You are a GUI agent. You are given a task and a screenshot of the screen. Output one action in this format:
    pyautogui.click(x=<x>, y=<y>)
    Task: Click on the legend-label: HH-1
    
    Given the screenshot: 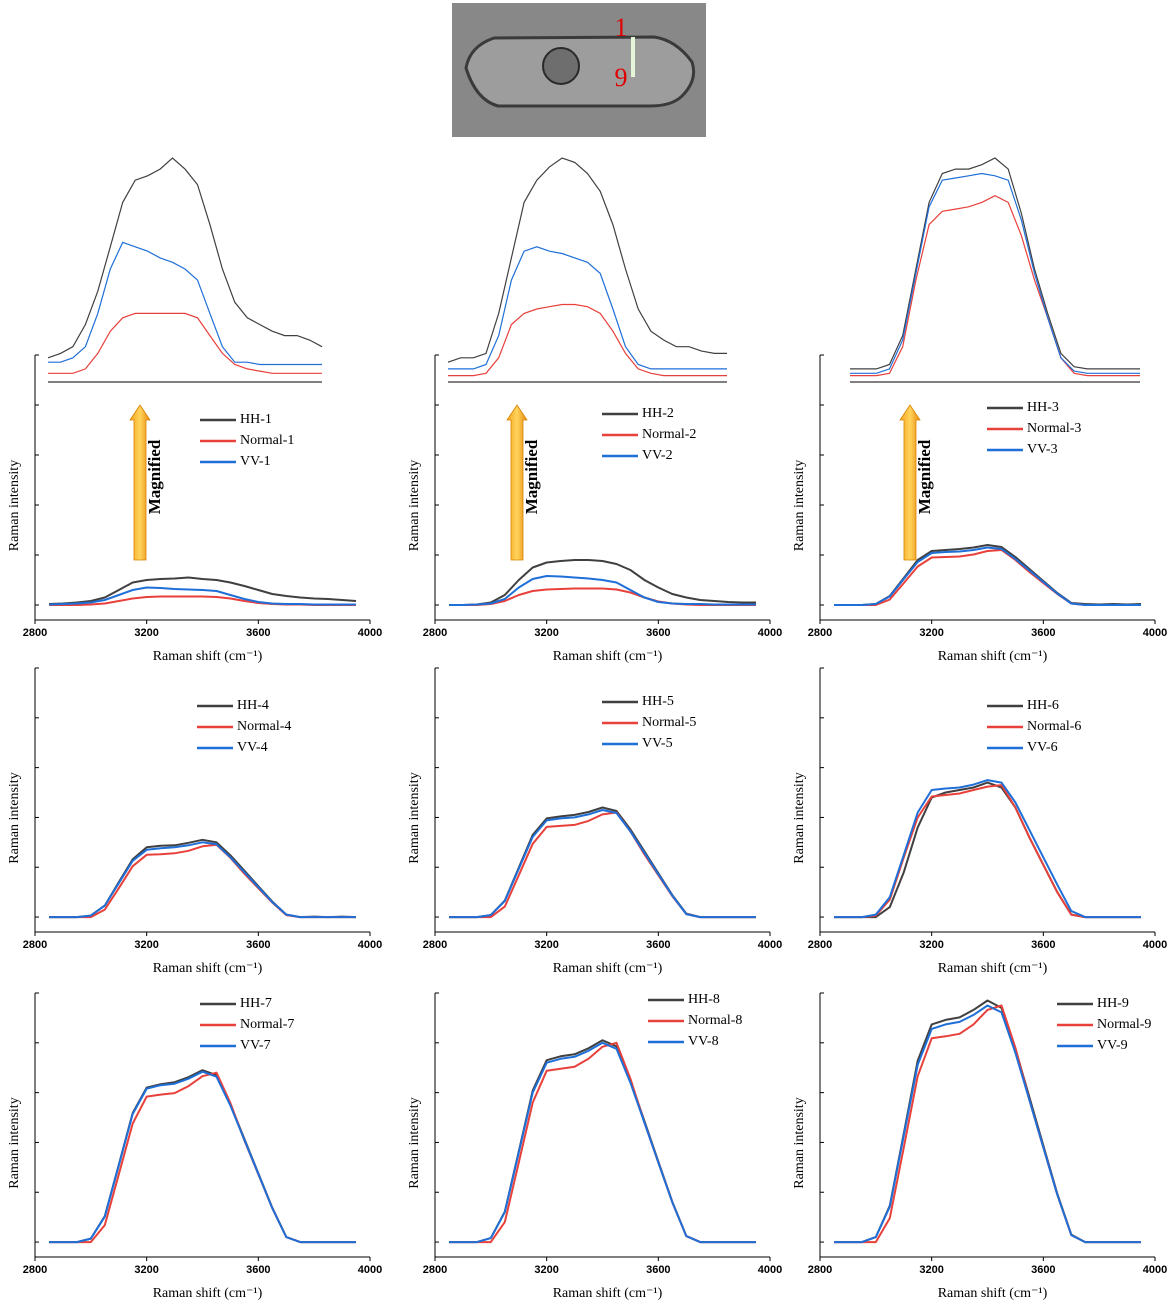 What is the action you would take?
    pyautogui.click(x=256, y=419)
    